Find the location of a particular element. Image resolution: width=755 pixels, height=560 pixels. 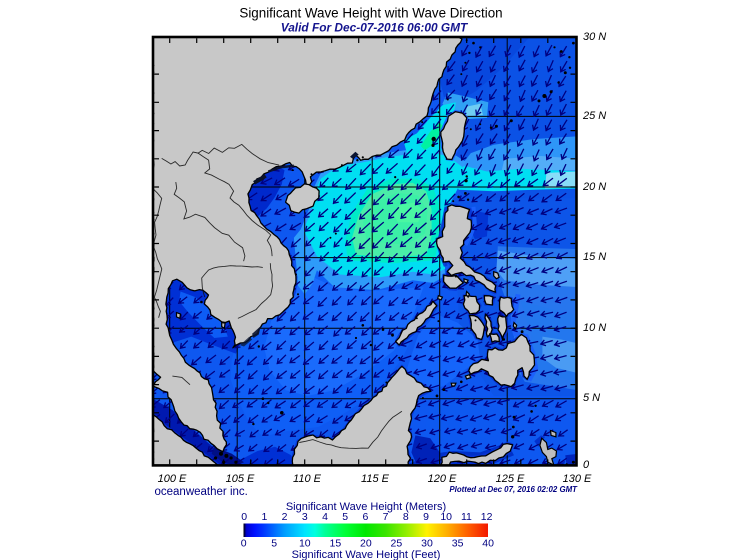

svg-text: 25 N is located at coordinates (594, 116).